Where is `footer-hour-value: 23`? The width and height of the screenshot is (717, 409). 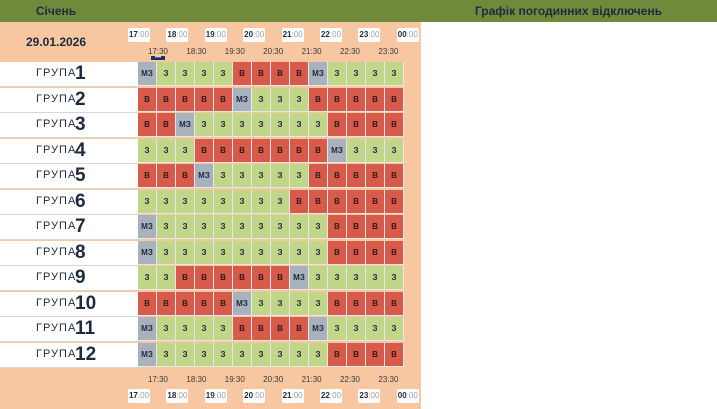
footer-hour-value: 23 is located at coordinates (364, 395).